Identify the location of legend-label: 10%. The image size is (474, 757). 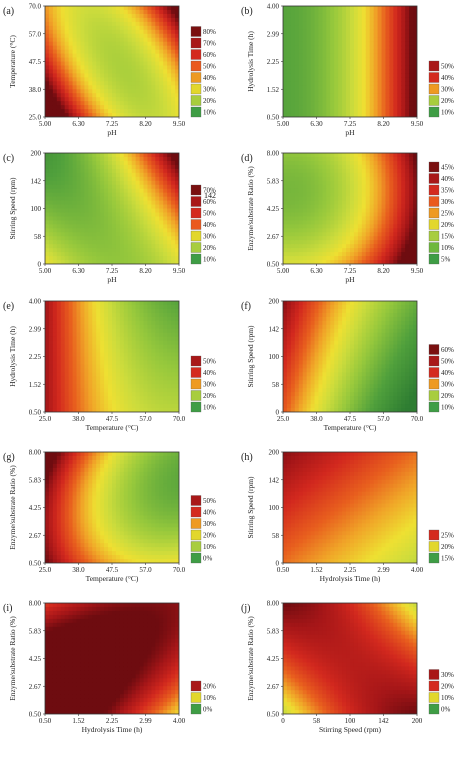
(447, 248).